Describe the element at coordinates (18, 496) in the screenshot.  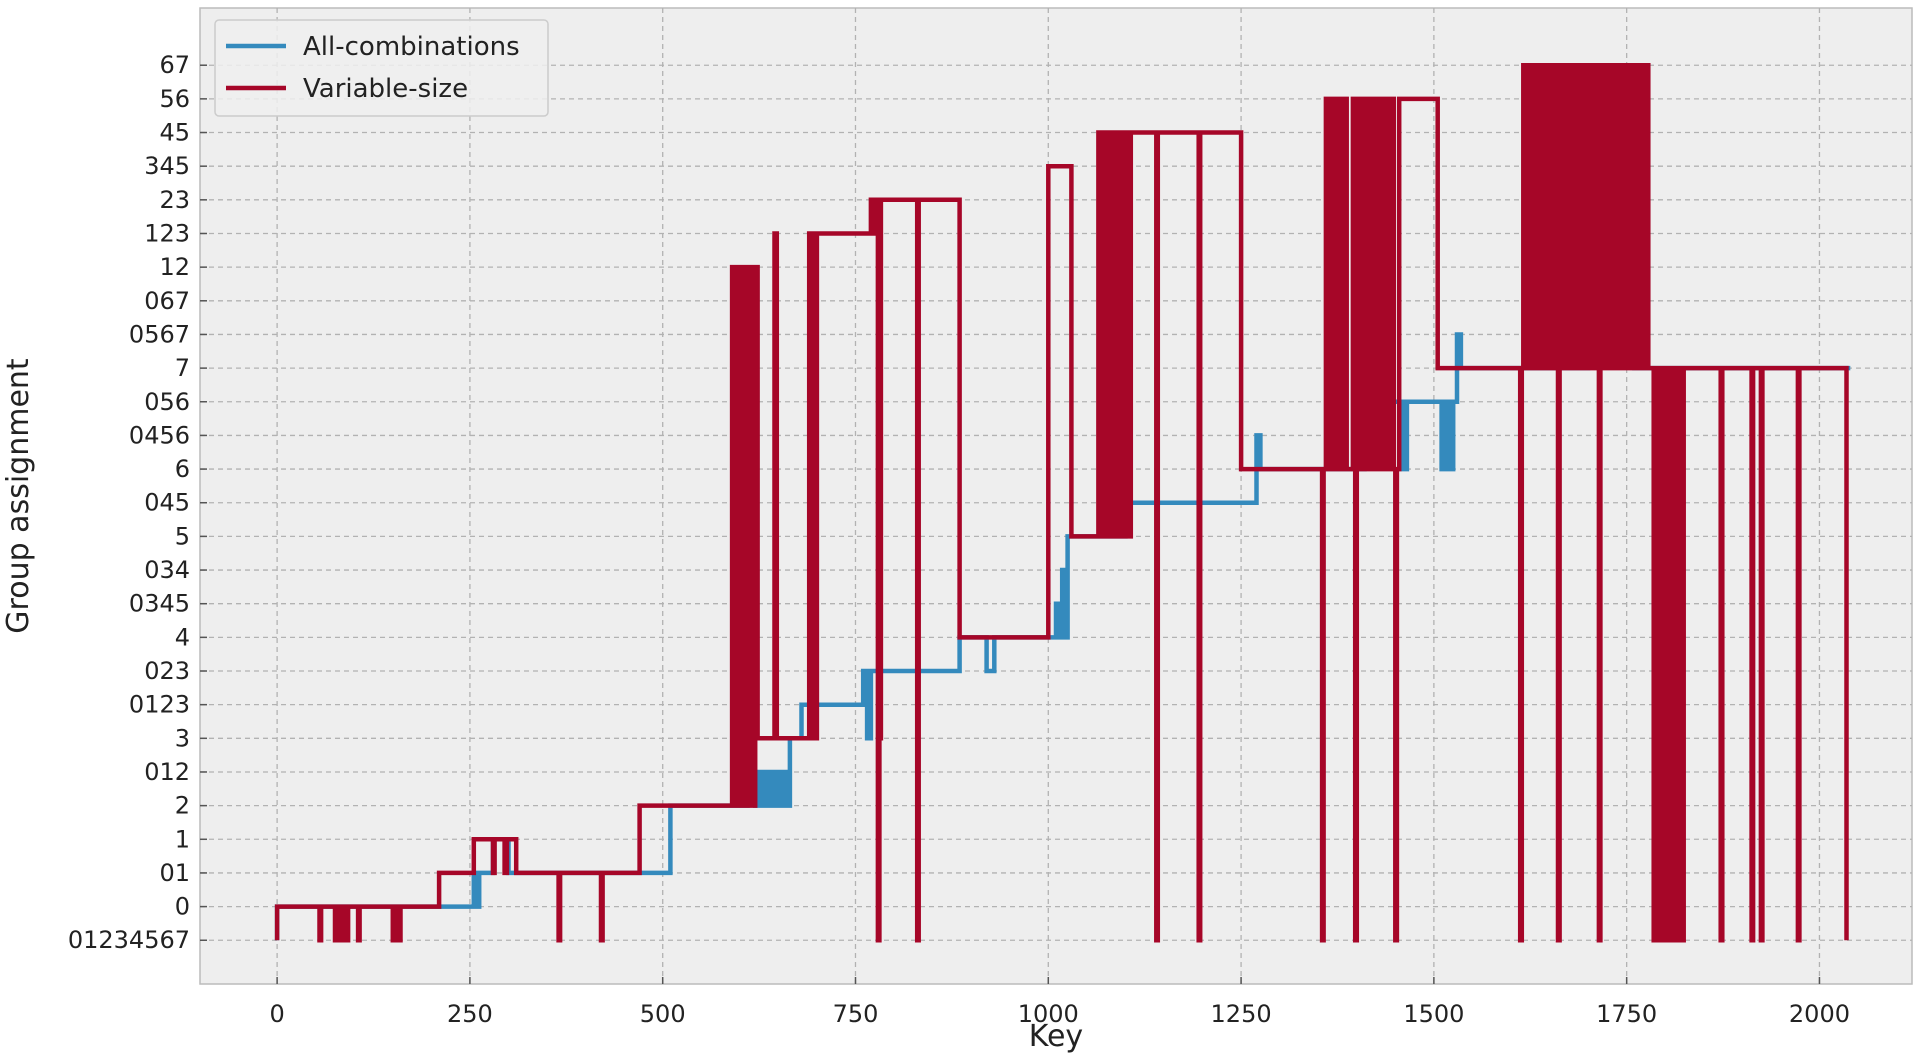
I see `y-axis-title: Group assignment` at that location.